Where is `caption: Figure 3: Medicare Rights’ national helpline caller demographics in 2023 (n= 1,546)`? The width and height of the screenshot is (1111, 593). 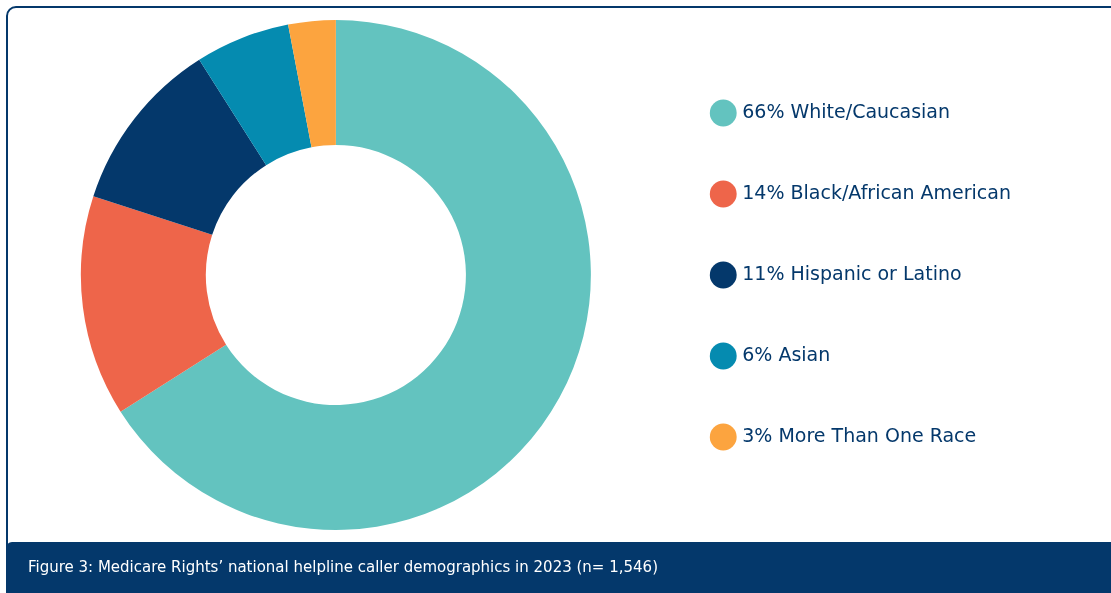 caption: Figure 3: Medicare Rights’ national helpline caller demographics in 2023 (n= 1,546) is located at coordinates (343, 567).